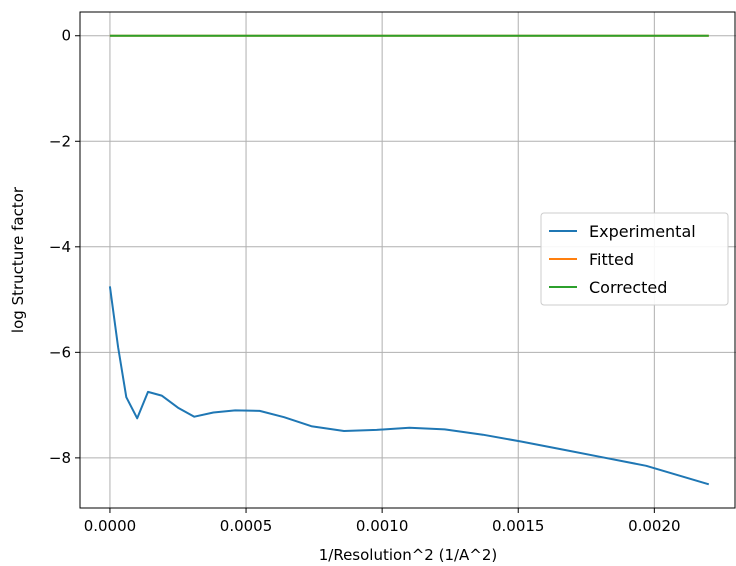 The image size is (736, 566). What do you see at coordinates (611, 259) in the screenshot?
I see `legend-label-fitted: Fitted` at bounding box center [611, 259].